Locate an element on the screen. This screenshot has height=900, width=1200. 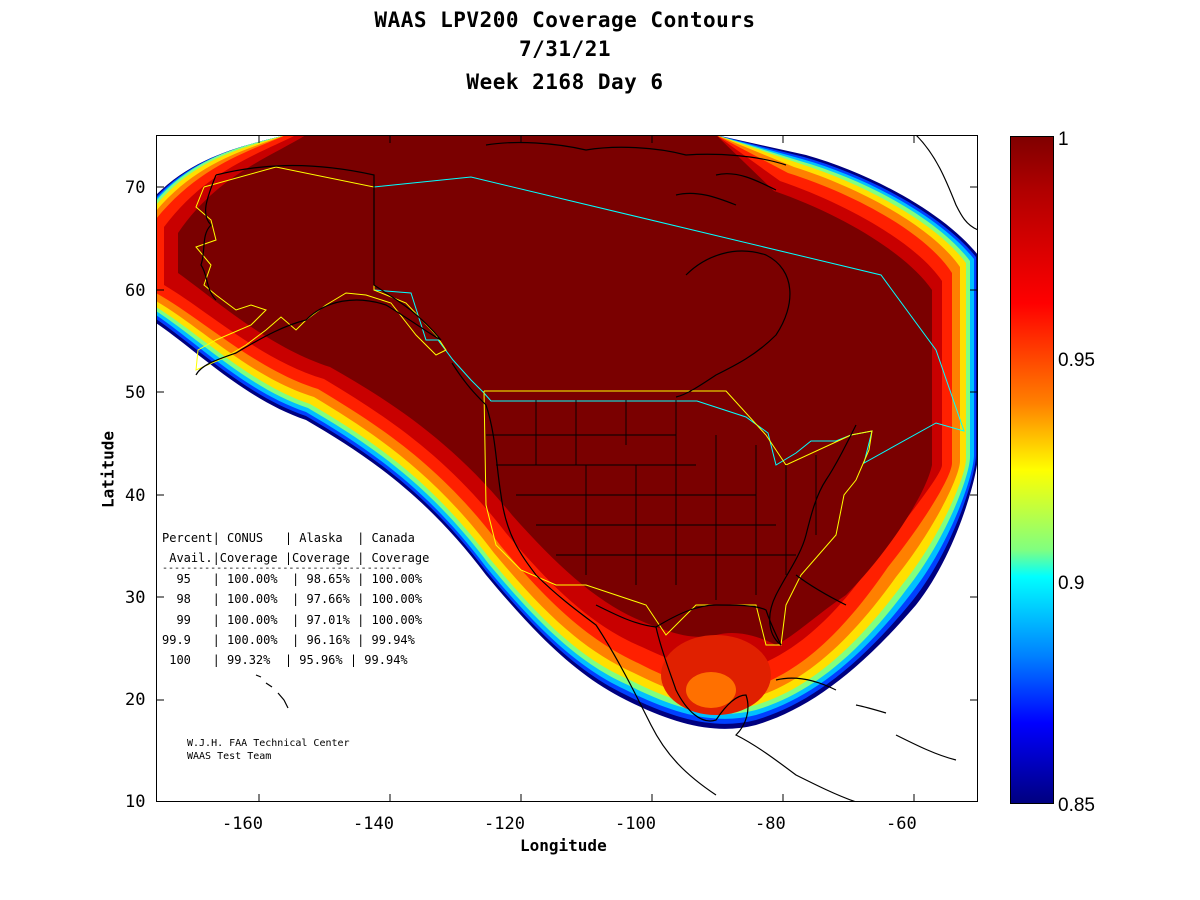
colorbar-tick-0.85: 0.85 is located at coordinates (1076, 805).